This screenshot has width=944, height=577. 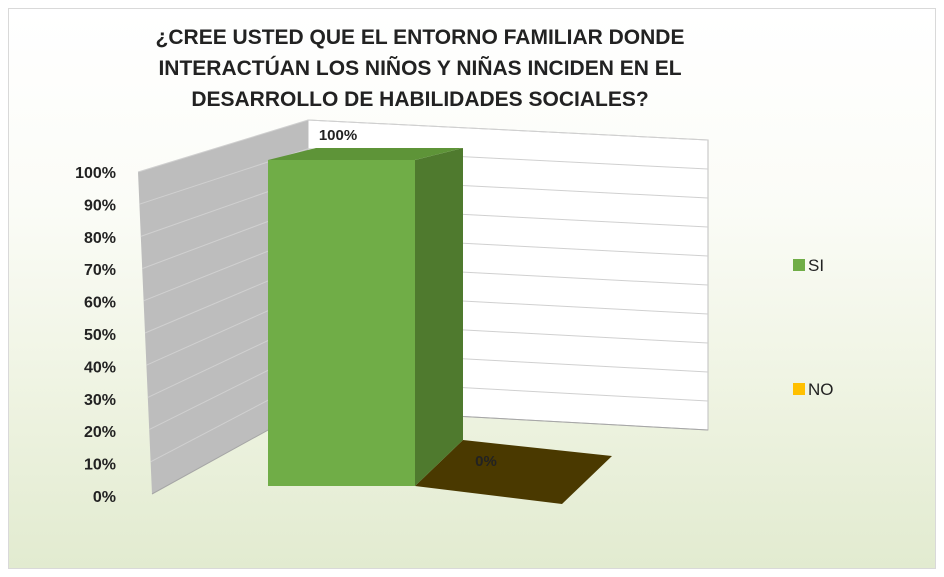 I want to click on bar-si-side, so click(x=439, y=317).